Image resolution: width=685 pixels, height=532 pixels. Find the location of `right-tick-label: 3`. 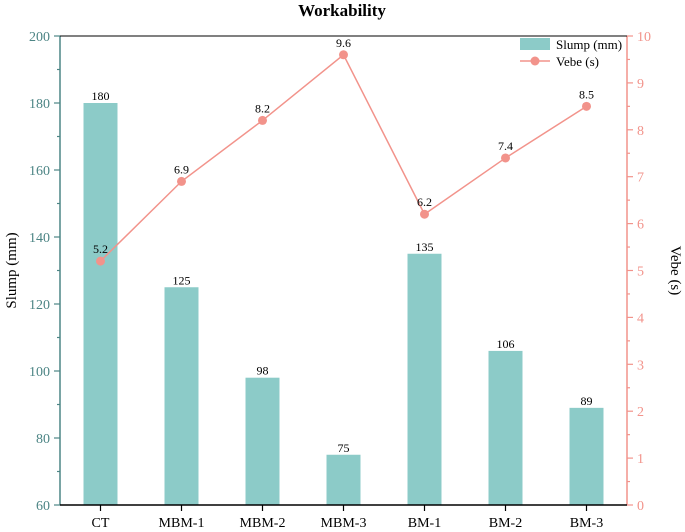

right-tick-label: 3 is located at coordinates (640, 365).